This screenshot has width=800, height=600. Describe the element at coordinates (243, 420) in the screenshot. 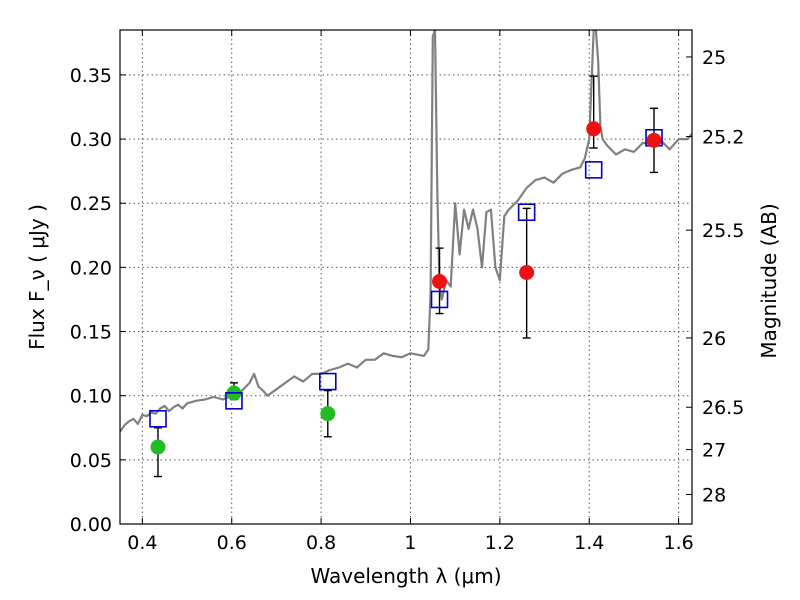

I see `green-points-series` at that location.